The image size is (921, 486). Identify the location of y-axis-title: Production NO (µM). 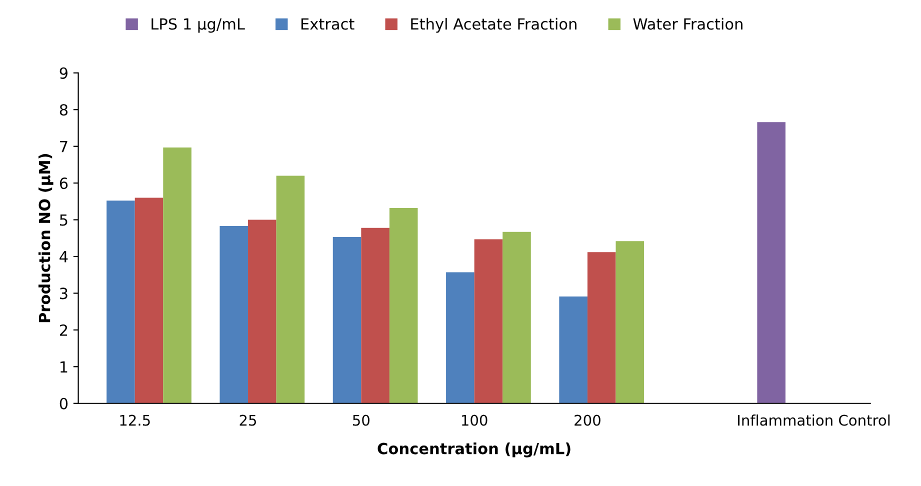
(46, 238).